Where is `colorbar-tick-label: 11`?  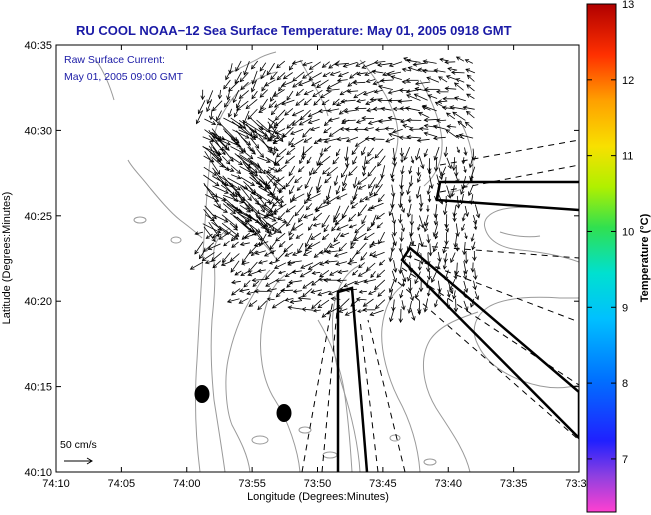
colorbar-tick-label: 11 is located at coordinates (627, 157).